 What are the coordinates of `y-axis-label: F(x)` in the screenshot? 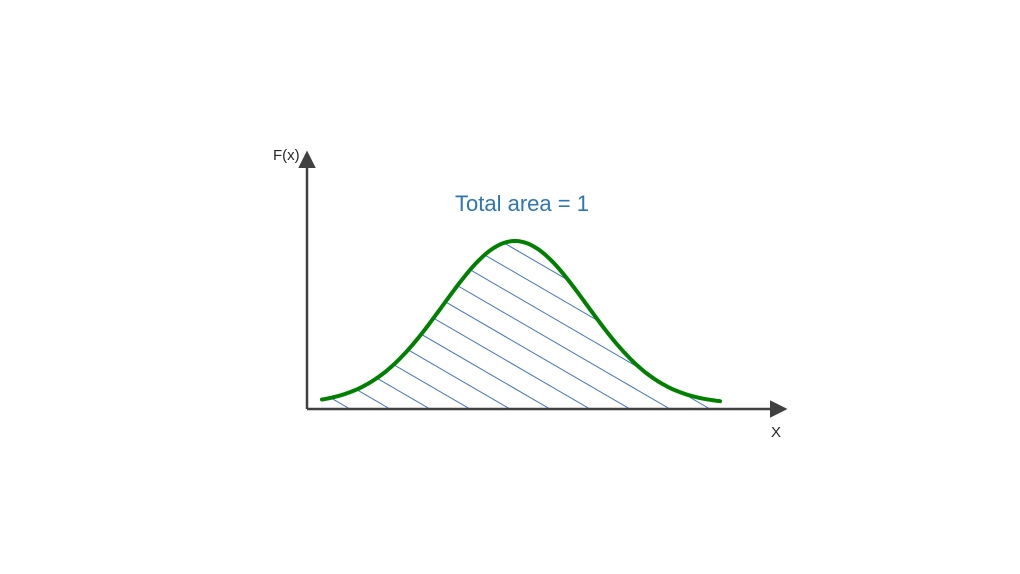 It's located at (286, 155).